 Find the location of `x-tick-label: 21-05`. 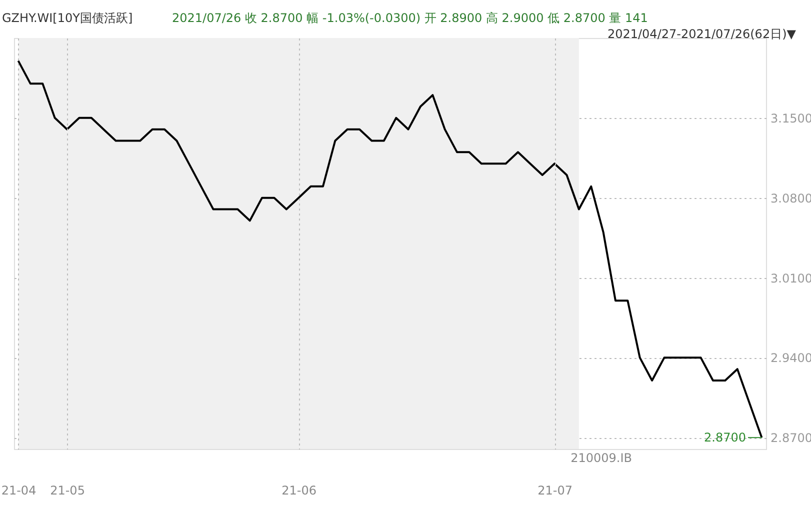

x-tick-label: 21-05 is located at coordinates (67, 491).